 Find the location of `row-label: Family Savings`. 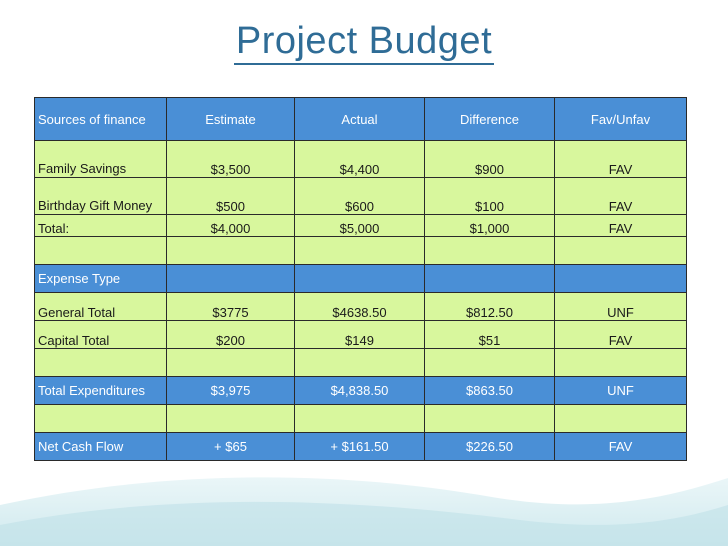

row-label: Family Savings is located at coordinates (100, 159).